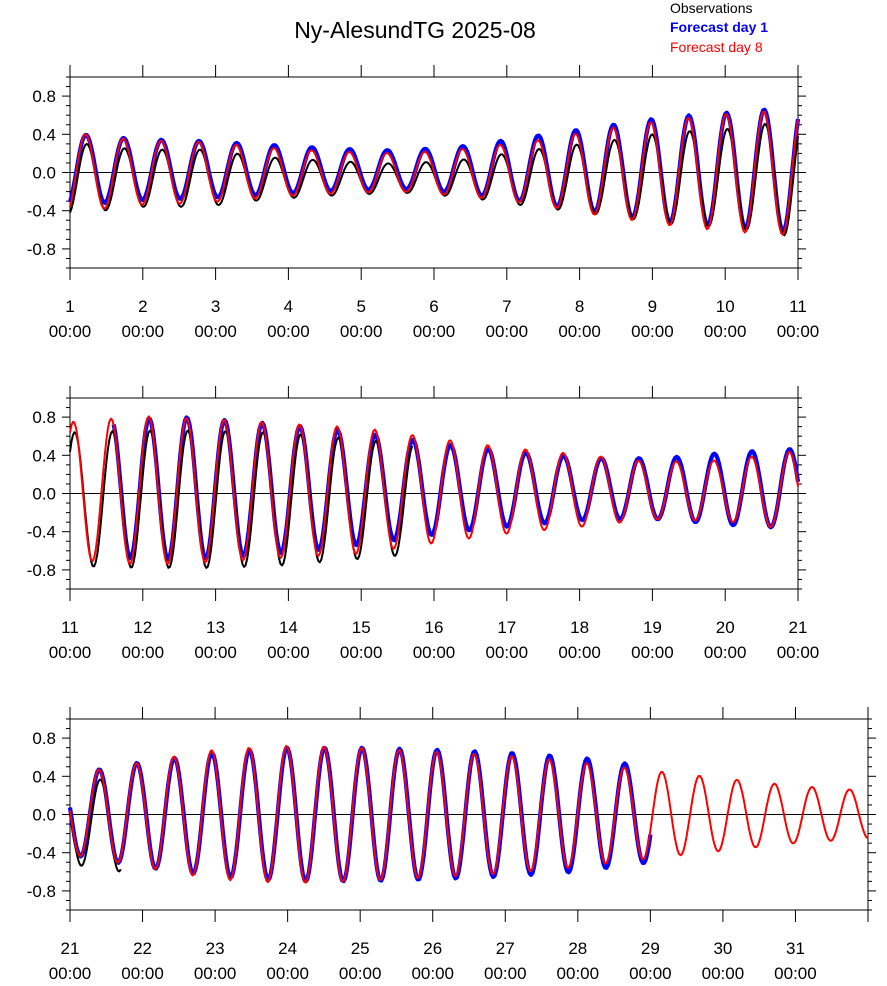  Describe the element at coordinates (711, 8) in the screenshot. I see `legend-observations: Observations` at that location.